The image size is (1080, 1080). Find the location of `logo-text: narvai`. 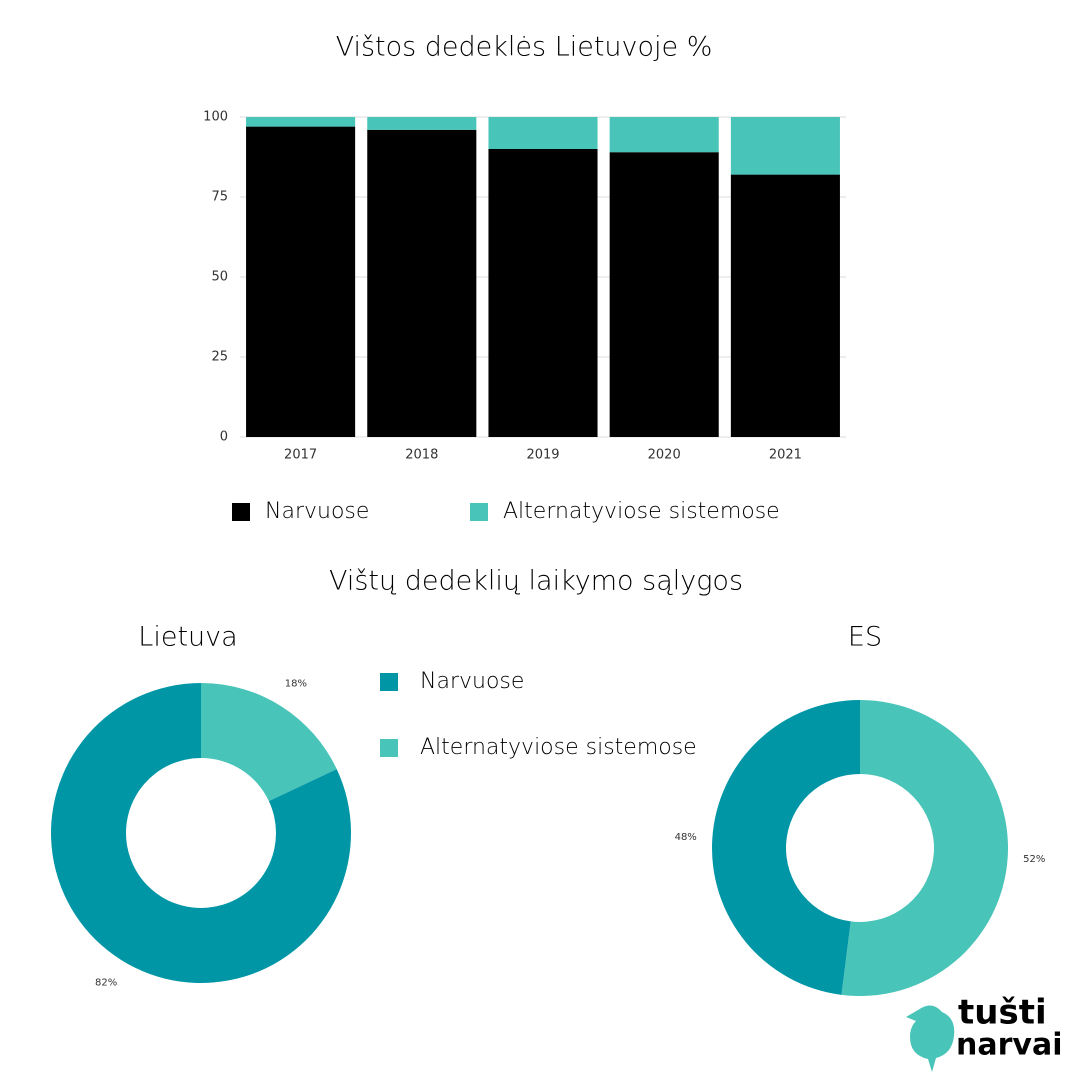

logo-text: narvai is located at coordinates (1009, 1045).